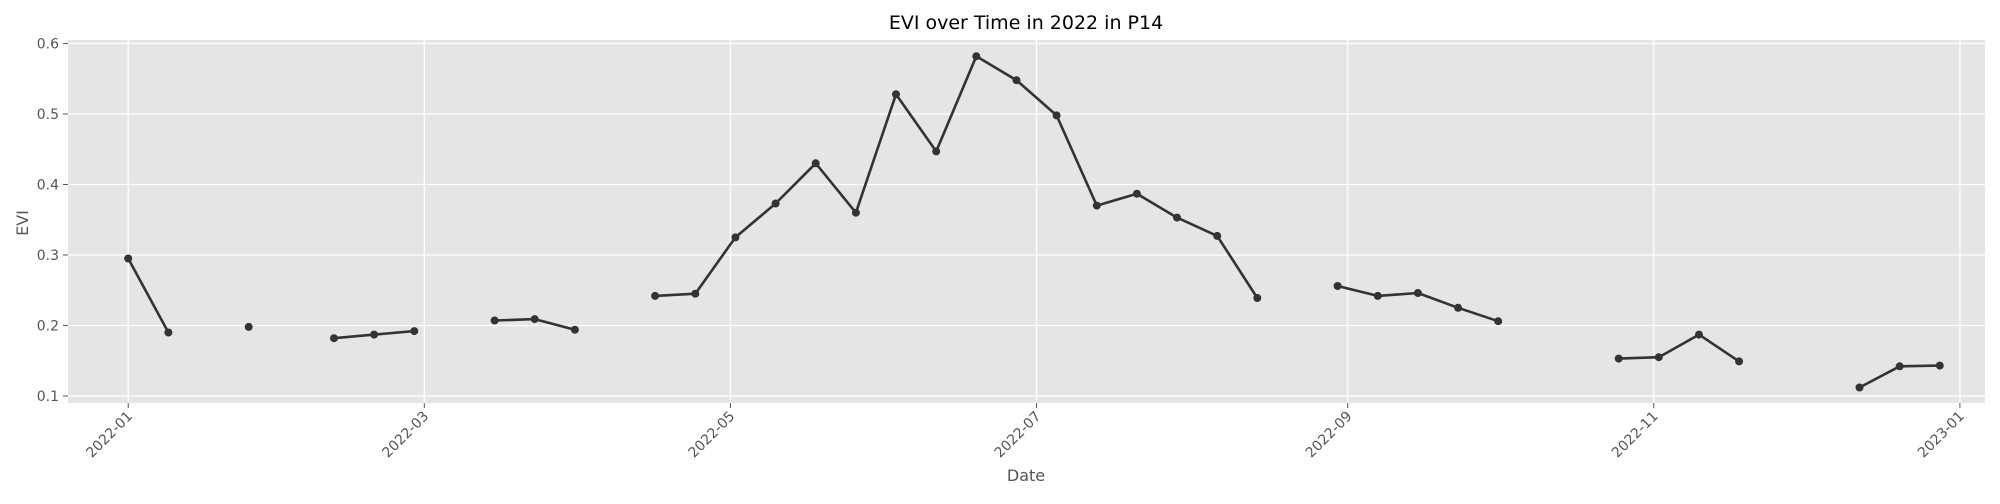  Describe the element at coordinates (1026, 23) in the screenshot. I see `chart-title: EVI over Time in 2022 in P14` at that location.